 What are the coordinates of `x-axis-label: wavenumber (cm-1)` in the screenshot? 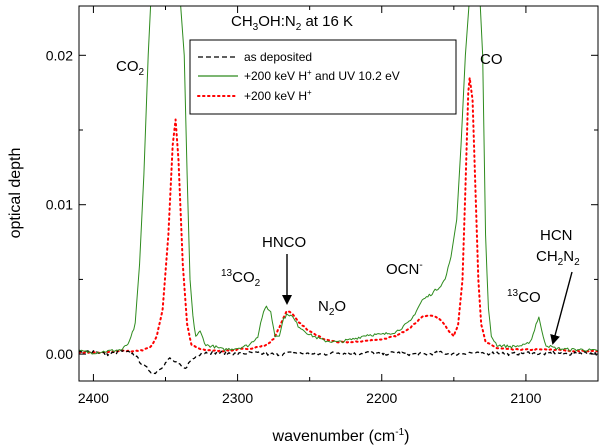 It's located at (341, 436).